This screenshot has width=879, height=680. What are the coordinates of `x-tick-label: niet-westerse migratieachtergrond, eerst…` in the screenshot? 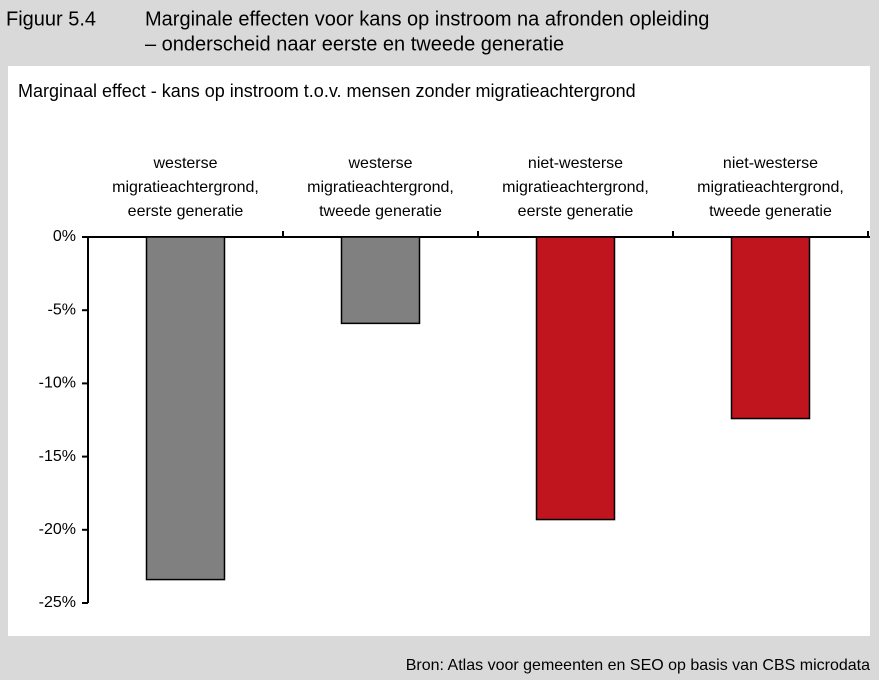 It's located at (575, 187).